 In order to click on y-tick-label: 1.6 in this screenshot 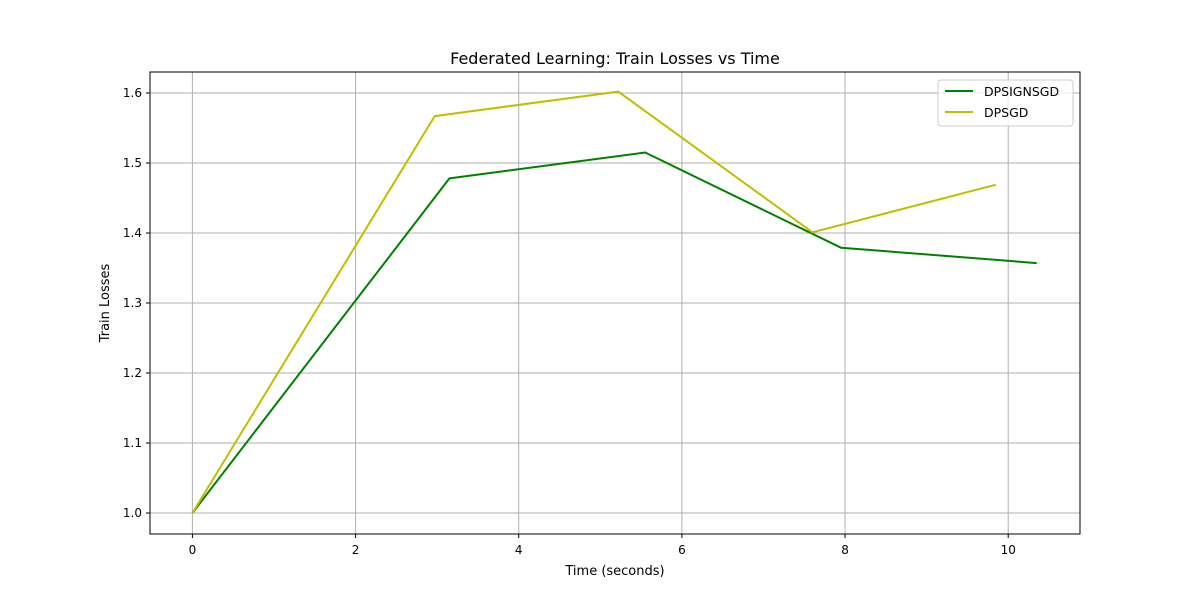, I will do `click(132, 93)`.